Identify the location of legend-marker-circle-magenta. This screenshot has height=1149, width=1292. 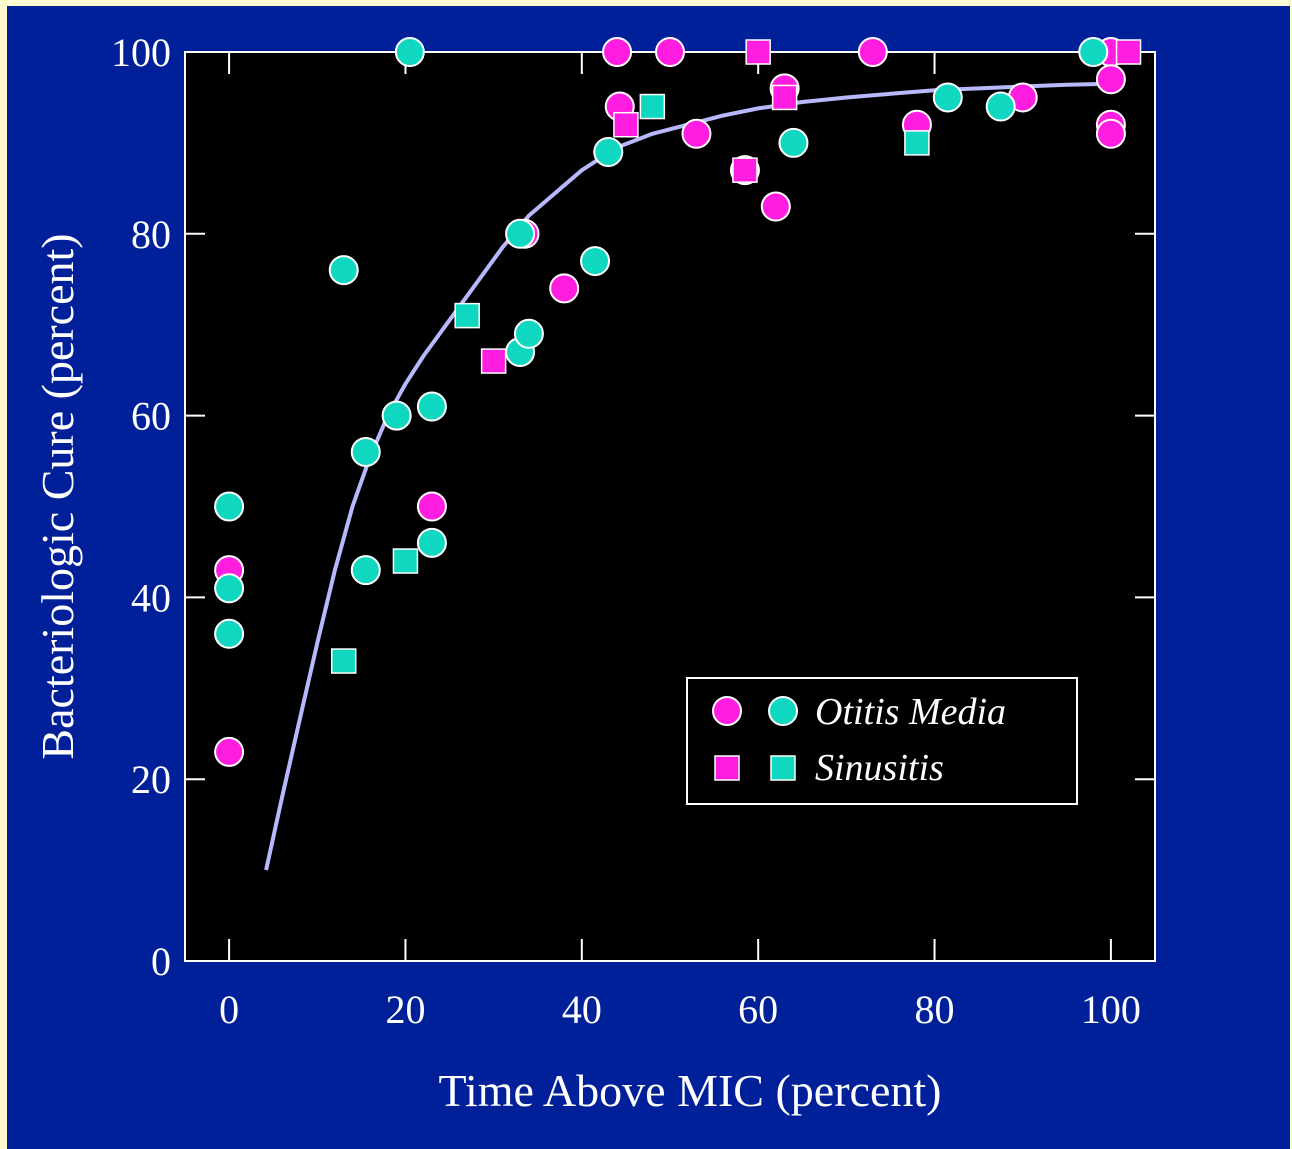
(727, 711).